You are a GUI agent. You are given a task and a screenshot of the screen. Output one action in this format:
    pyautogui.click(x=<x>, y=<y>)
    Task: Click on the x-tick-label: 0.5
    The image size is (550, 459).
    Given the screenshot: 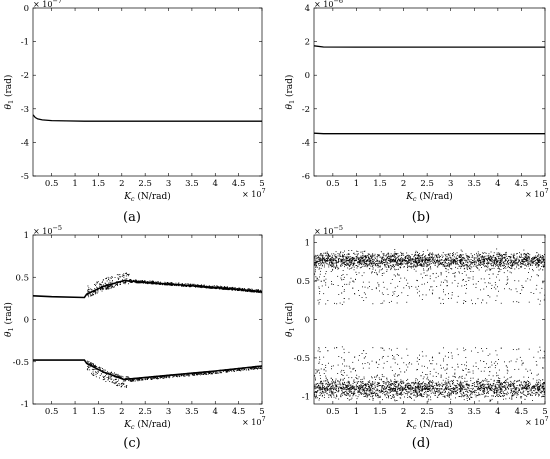 What is the action you would take?
    pyautogui.click(x=52, y=184)
    